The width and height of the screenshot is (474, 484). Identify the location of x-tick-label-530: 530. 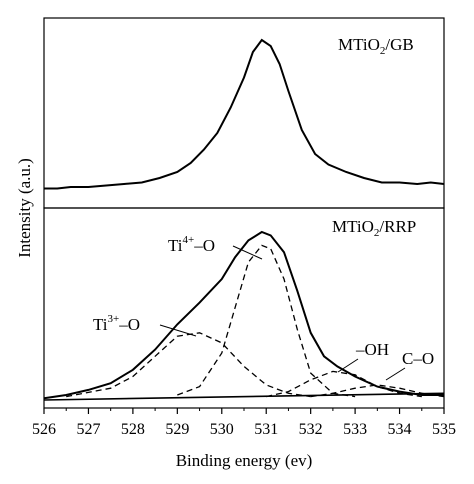
(222, 429).